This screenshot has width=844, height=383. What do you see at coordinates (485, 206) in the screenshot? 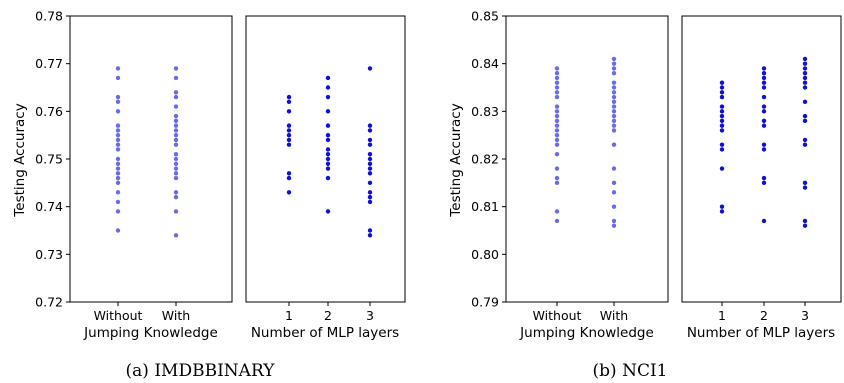
I see `y-tick-label: 0.81` at bounding box center [485, 206].